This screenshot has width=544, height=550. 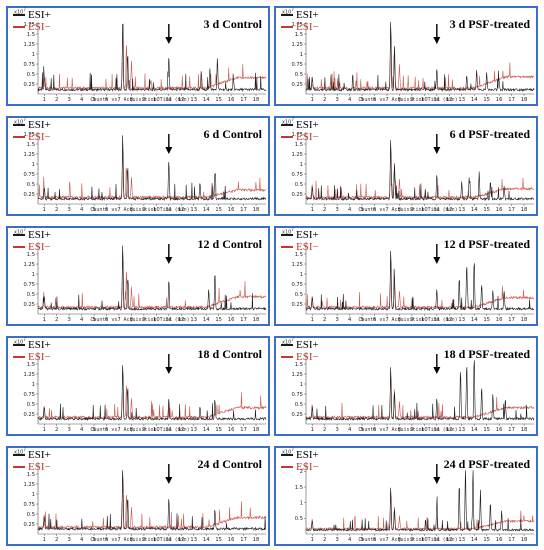 I want to click on exponent-base: x10, so click(x=287, y=12).